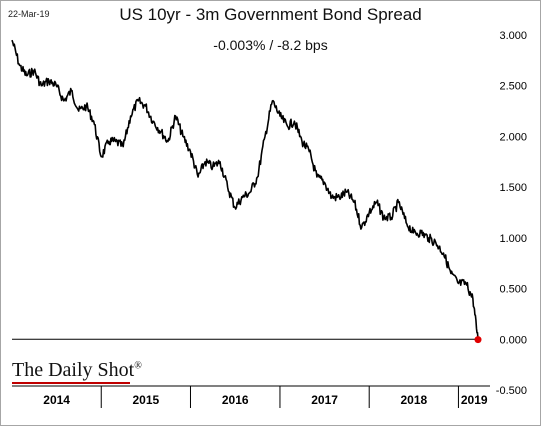 The image size is (541, 426). What do you see at coordinates (324, 400) in the screenshot?
I see `x-tick-label: 2017` at bounding box center [324, 400].